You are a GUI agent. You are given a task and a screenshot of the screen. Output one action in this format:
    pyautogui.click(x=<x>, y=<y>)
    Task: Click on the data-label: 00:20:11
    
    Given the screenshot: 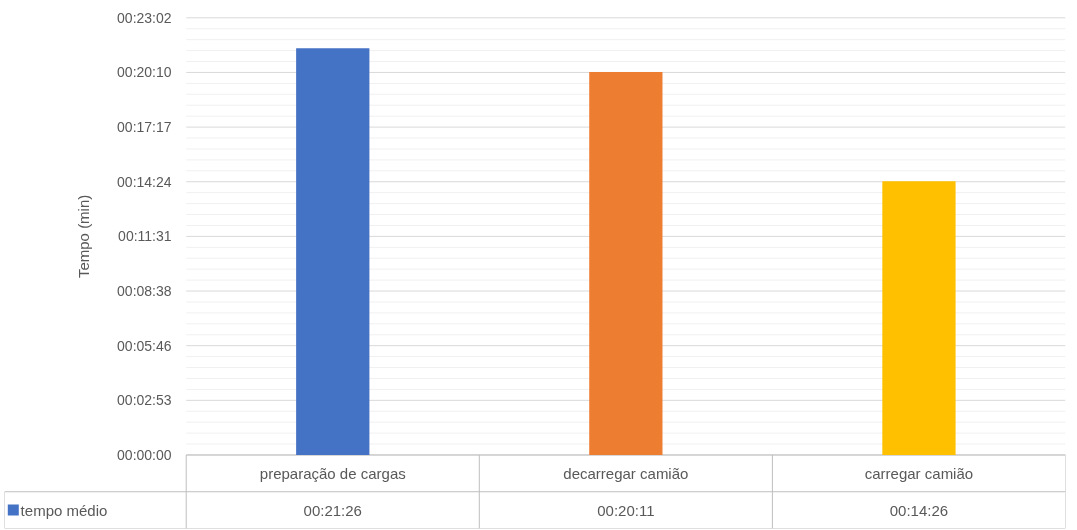 What is the action you would take?
    pyautogui.click(x=626, y=510)
    